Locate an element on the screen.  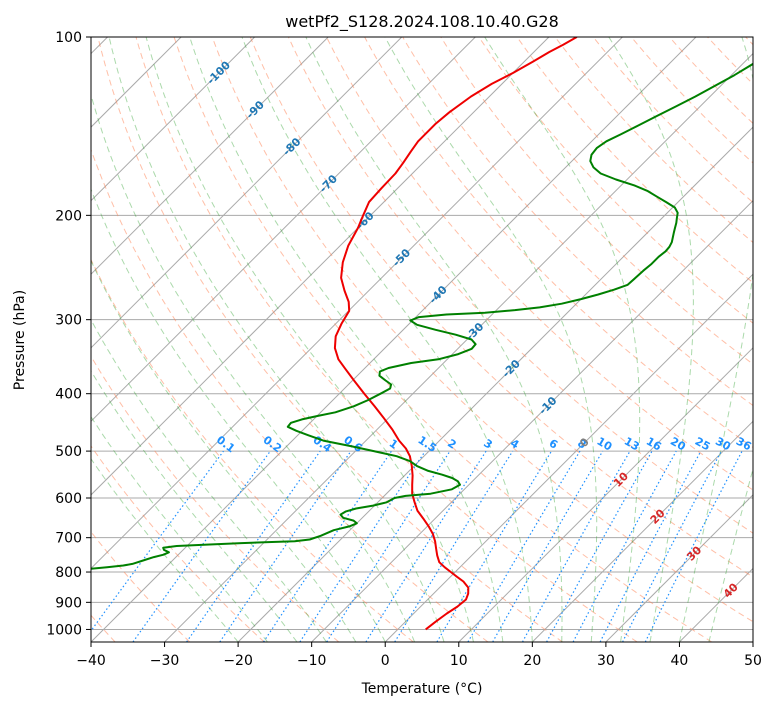
x-axis-title: Temperature (°C) is located at coordinates (422, 689).